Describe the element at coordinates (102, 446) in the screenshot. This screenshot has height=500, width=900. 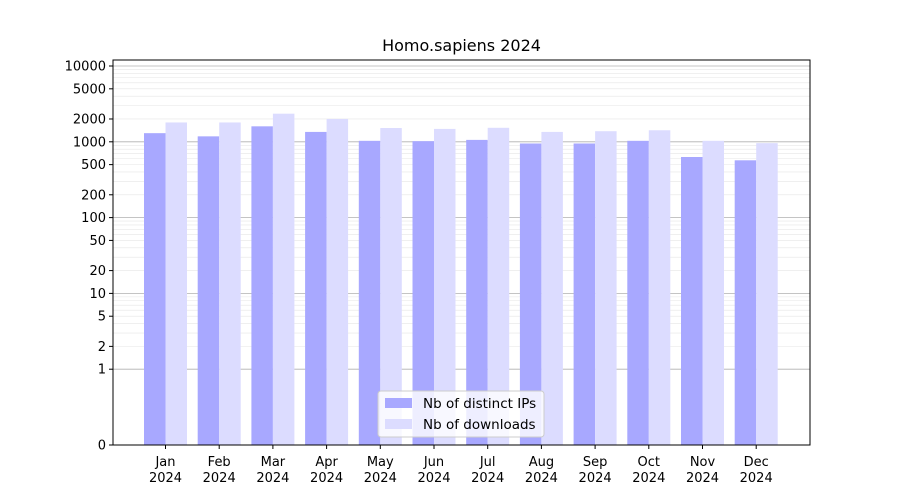
I see `y-tick-label: 0` at that location.